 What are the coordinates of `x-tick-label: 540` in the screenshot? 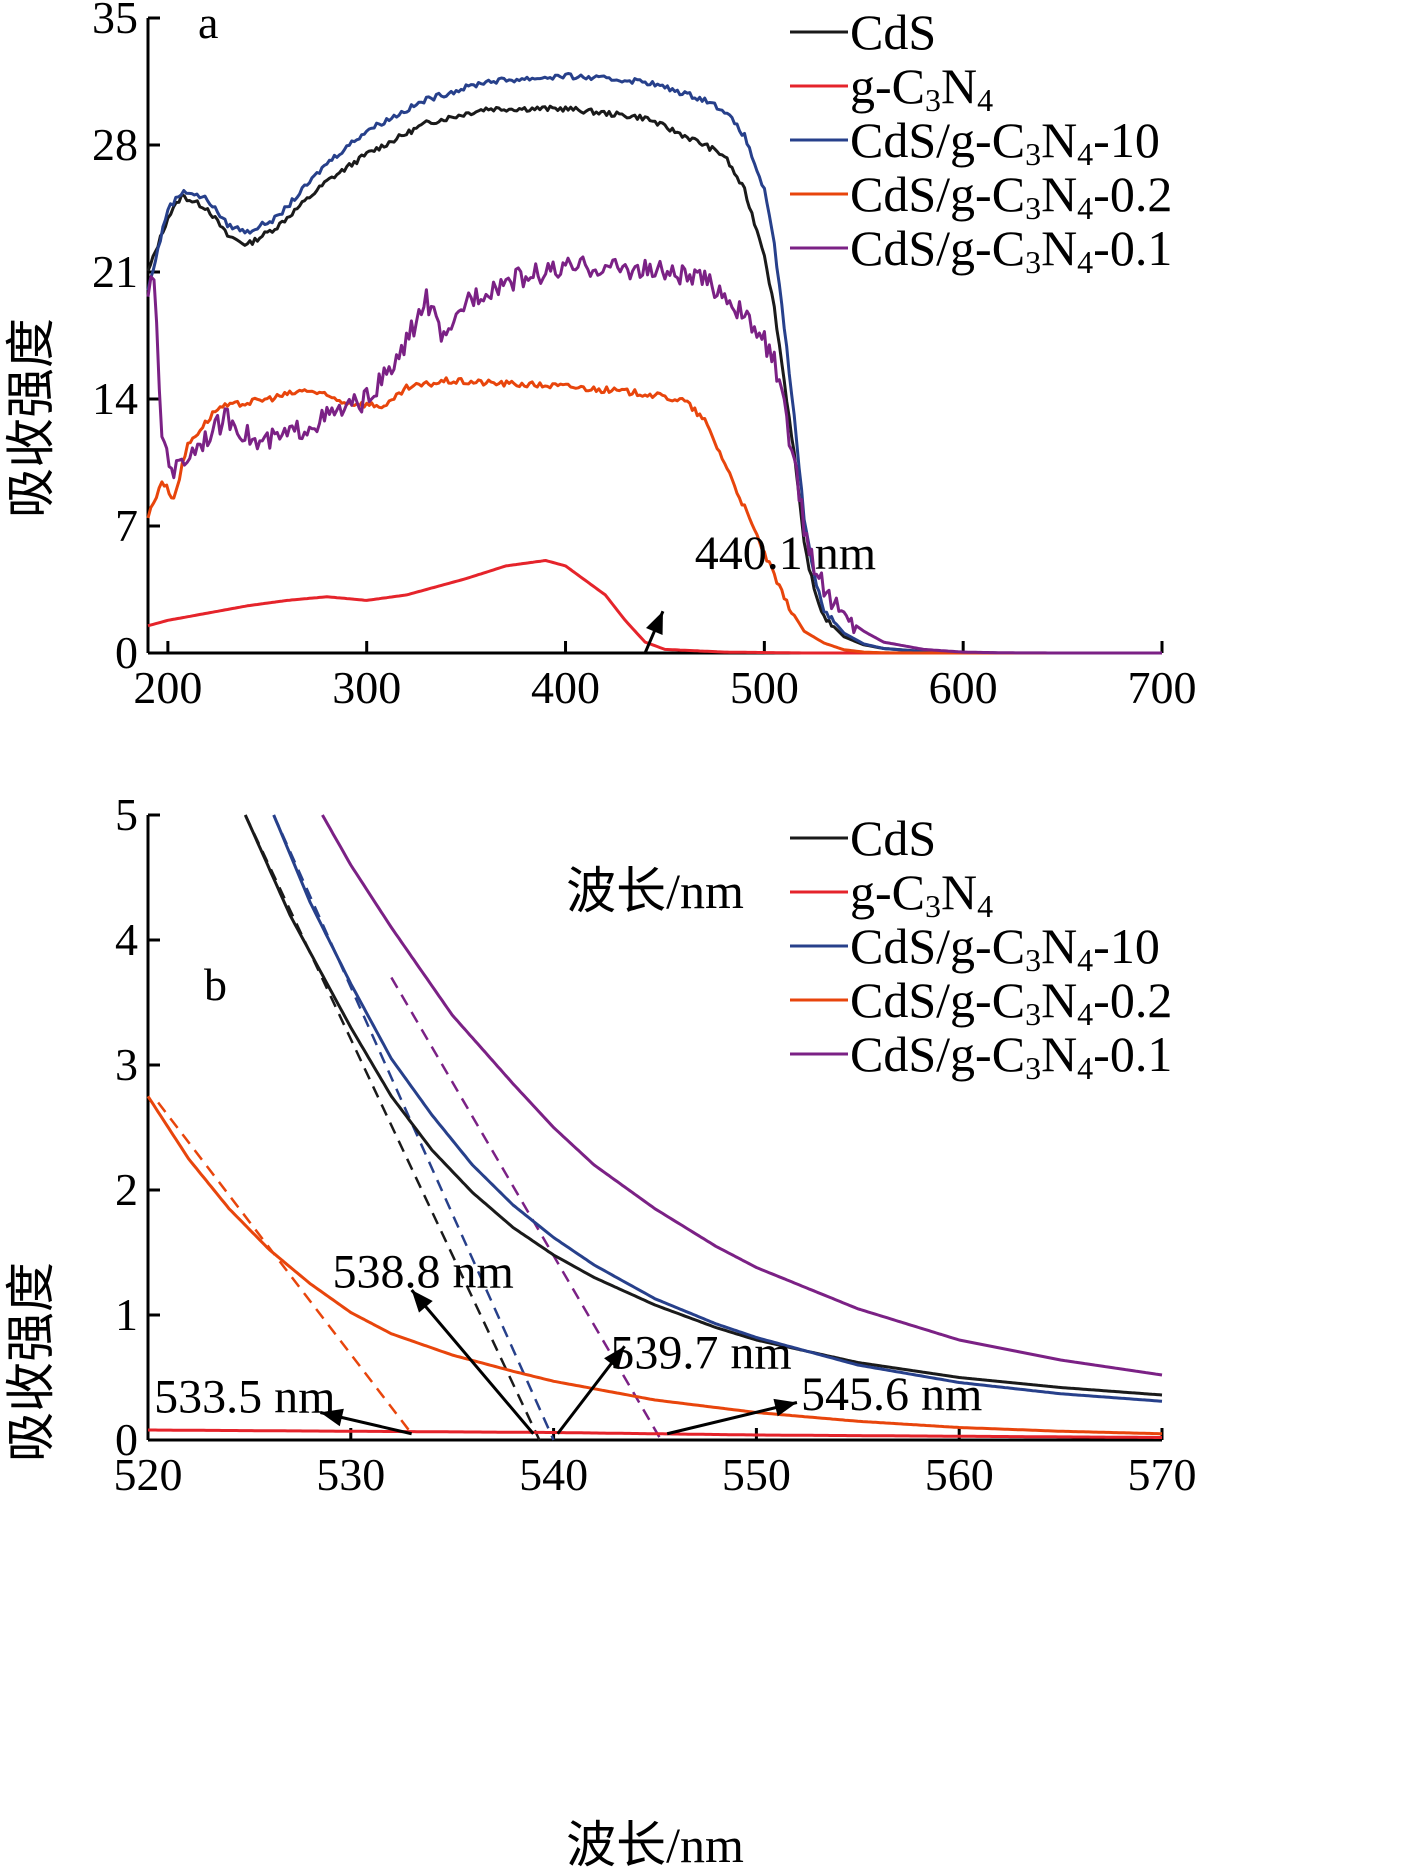 It's located at (553, 1474).